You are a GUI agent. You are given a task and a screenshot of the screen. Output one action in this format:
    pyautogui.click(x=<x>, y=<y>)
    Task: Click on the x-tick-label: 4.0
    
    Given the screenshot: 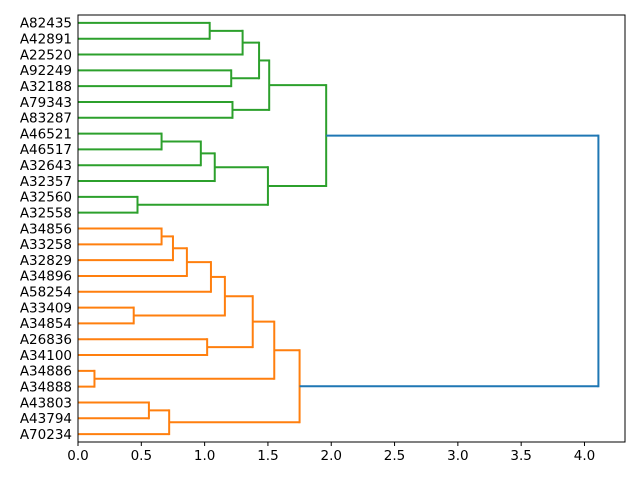 What is the action you would take?
    pyautogui.click(x=584, y=456)
    